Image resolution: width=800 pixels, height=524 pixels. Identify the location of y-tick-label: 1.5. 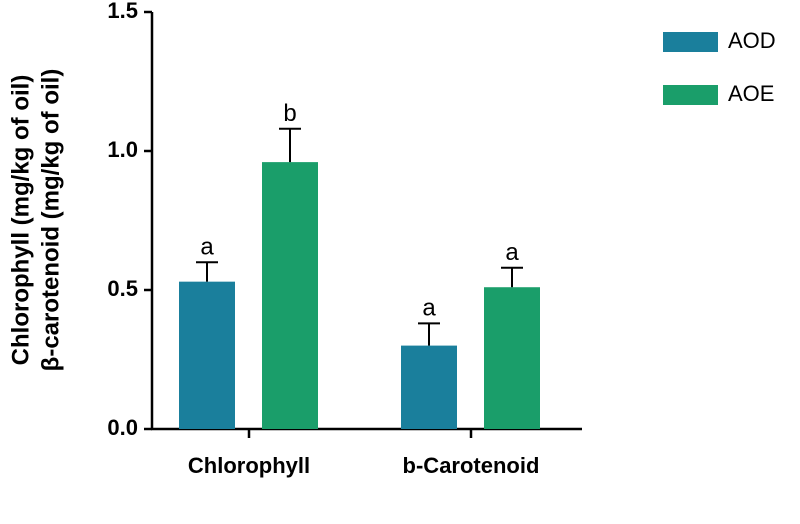
(122, 11).